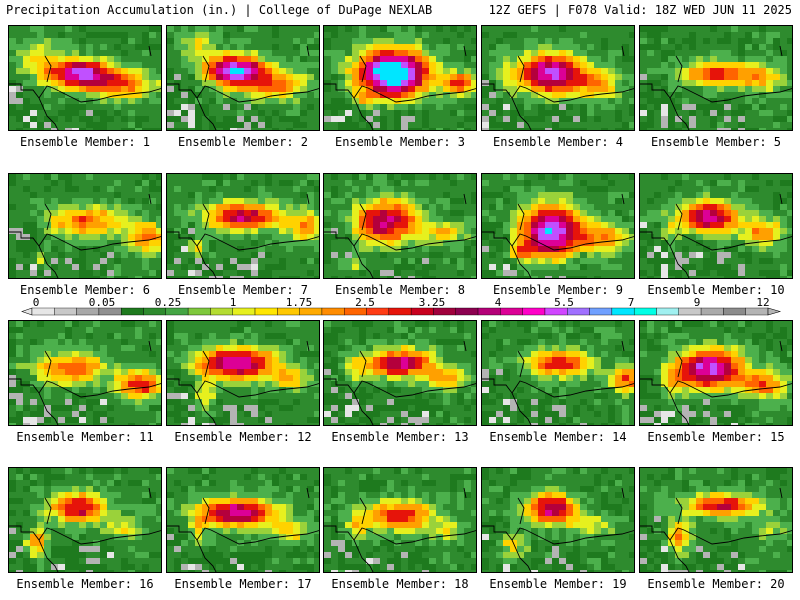 The height and width of the screenshot is (600, 800). I want to click on ensemble-member-label: Ensemble Member: 7, so click(243, 290).